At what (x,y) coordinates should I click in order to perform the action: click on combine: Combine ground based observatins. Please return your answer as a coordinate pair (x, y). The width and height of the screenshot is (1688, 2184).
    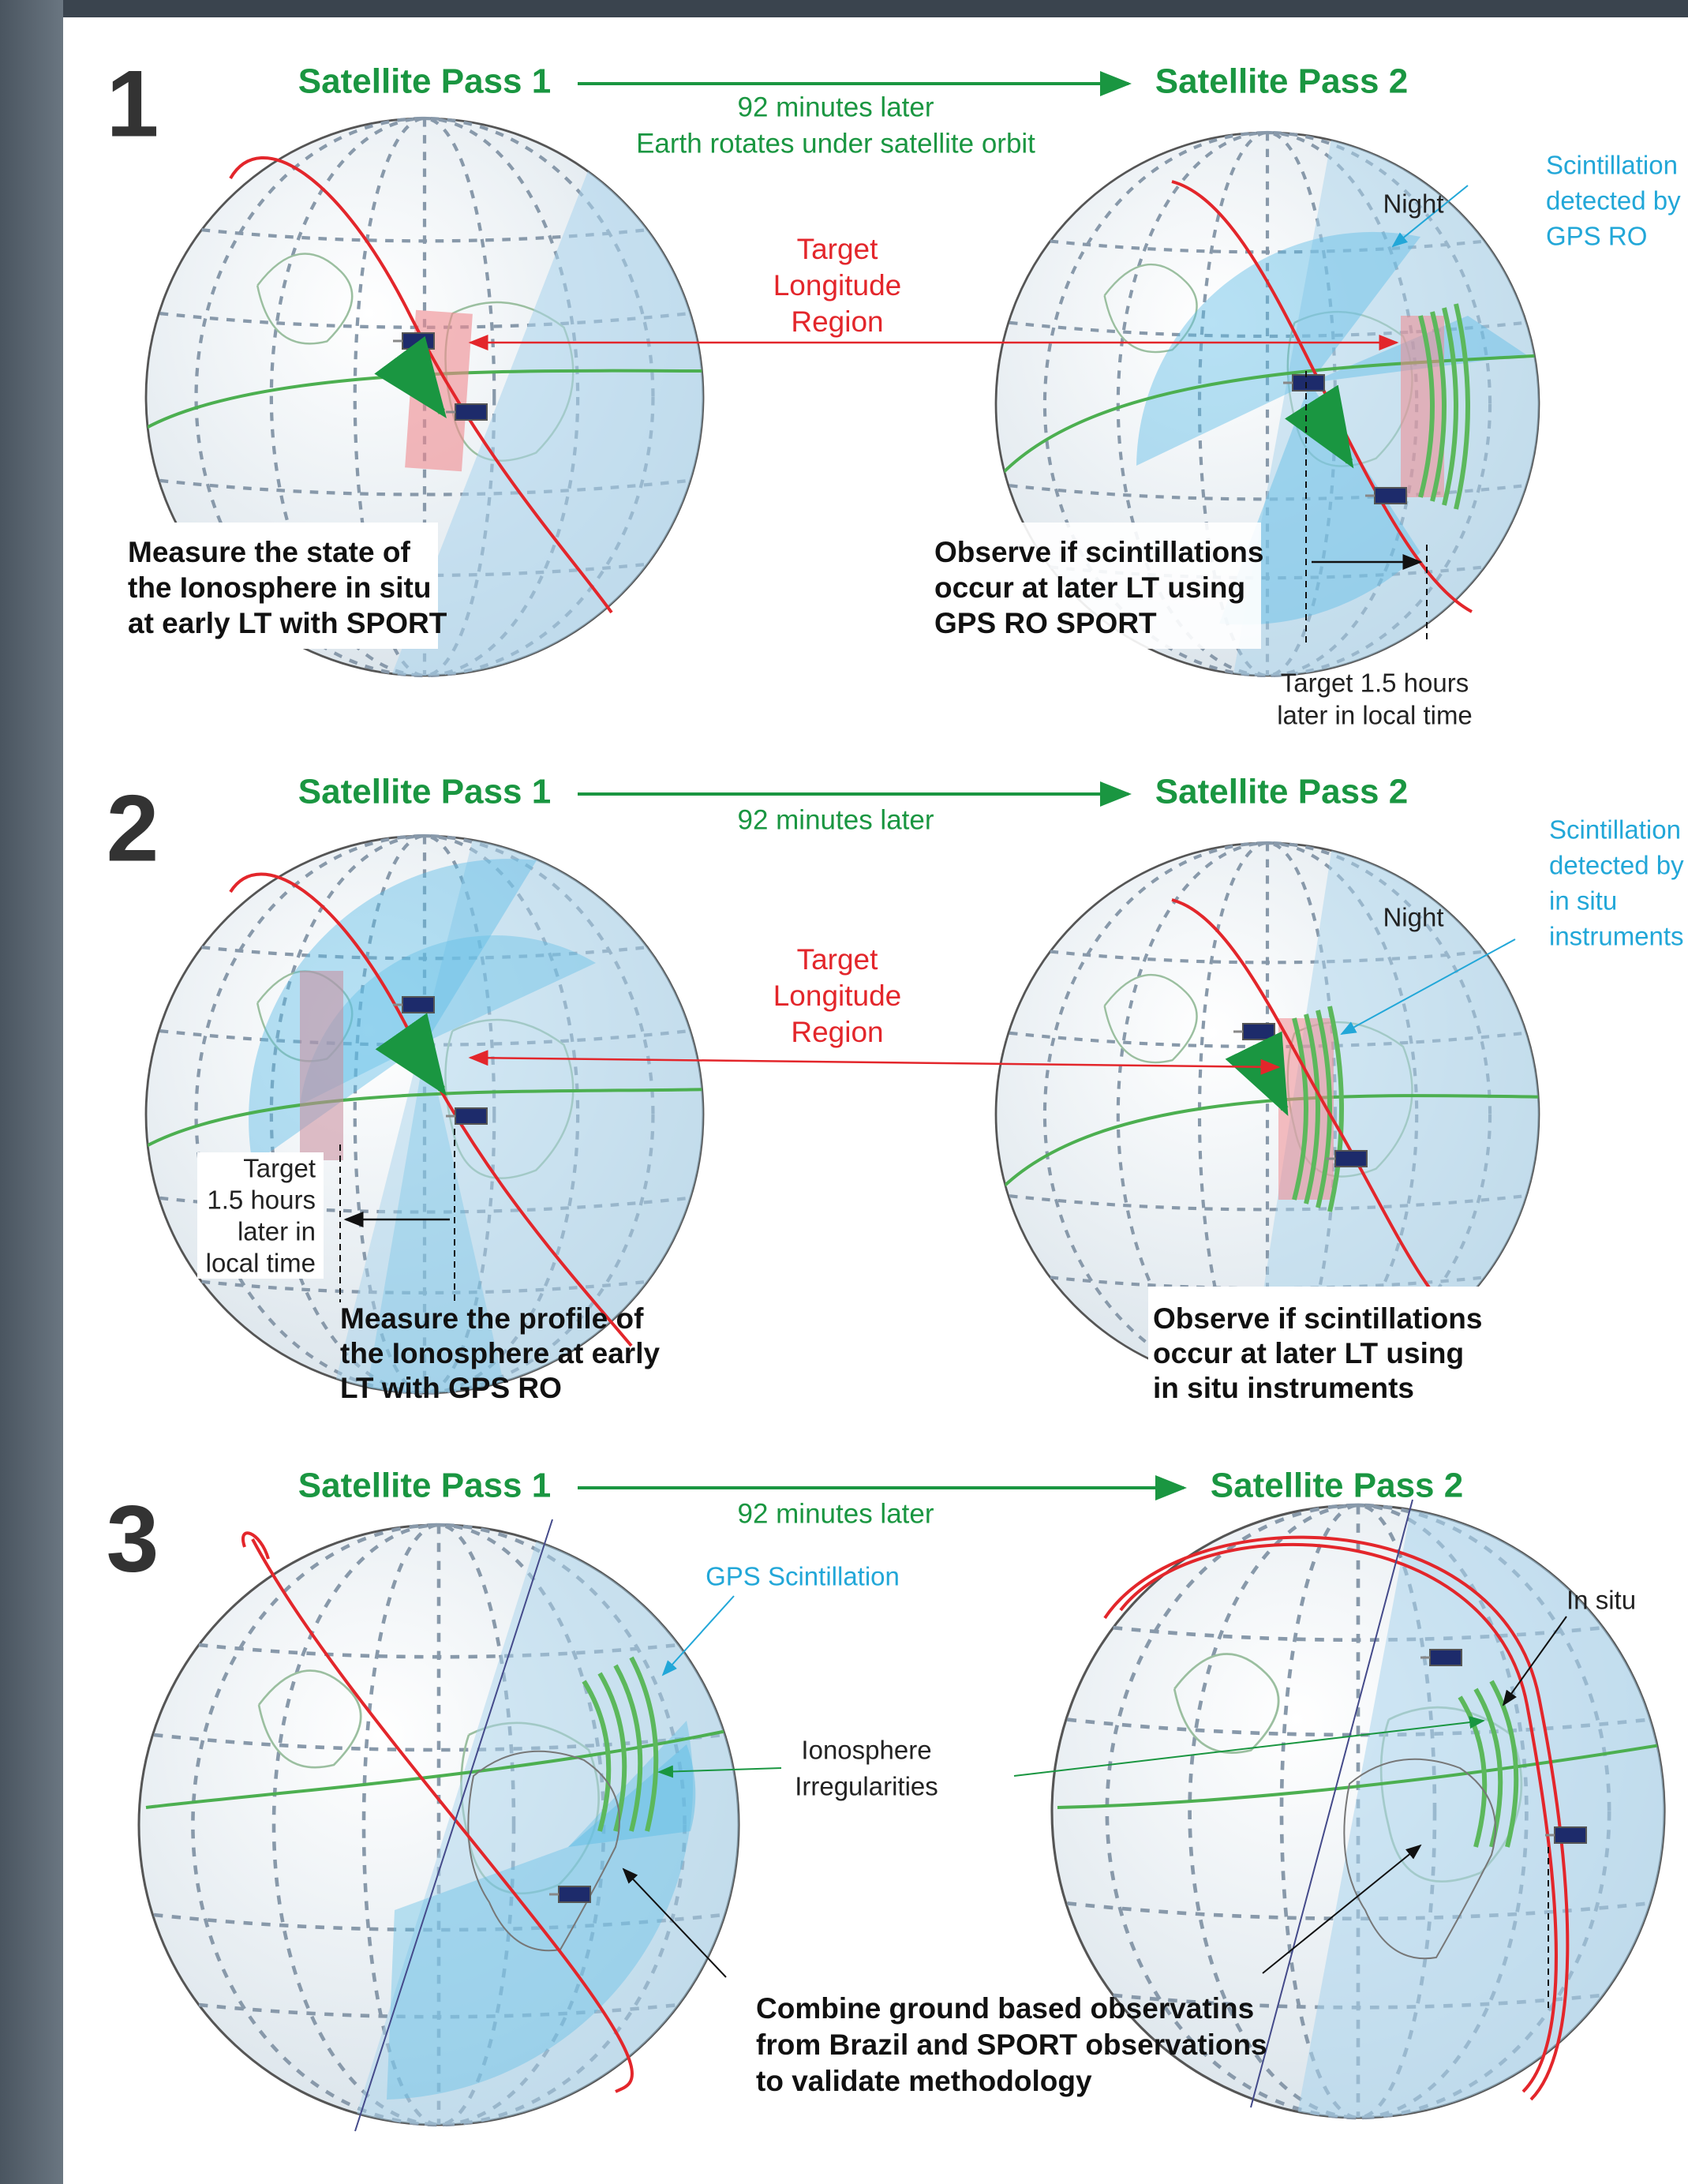
    Looking at the image, I should click on (1005, 2008).